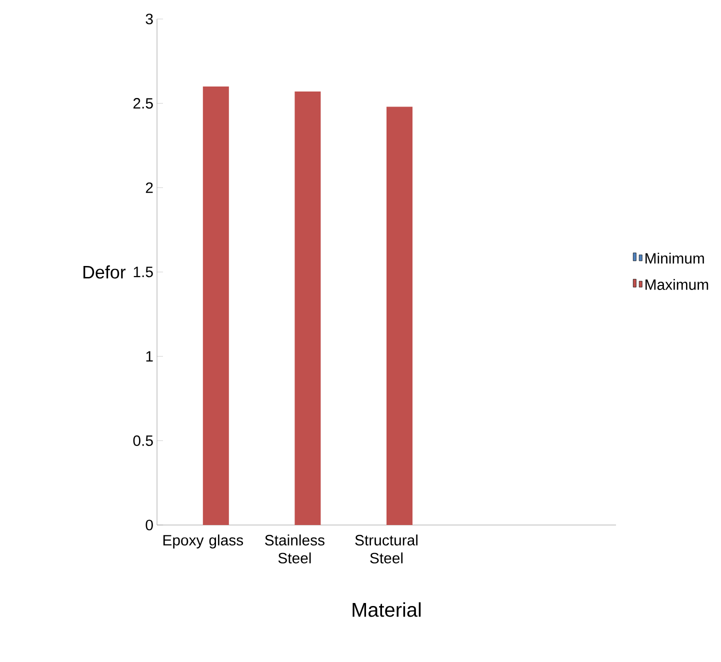 This screenshot has width=721, height=662. Describe the element at coordinates (149, 19) in the screenshot. I see `y-tick-label: 3` at that location.